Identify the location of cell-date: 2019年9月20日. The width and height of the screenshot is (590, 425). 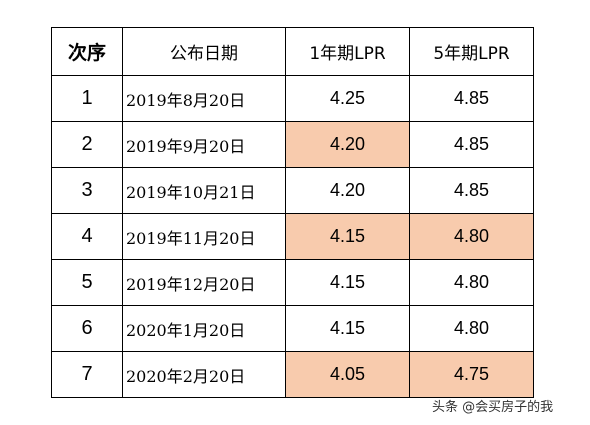
(204, 144).